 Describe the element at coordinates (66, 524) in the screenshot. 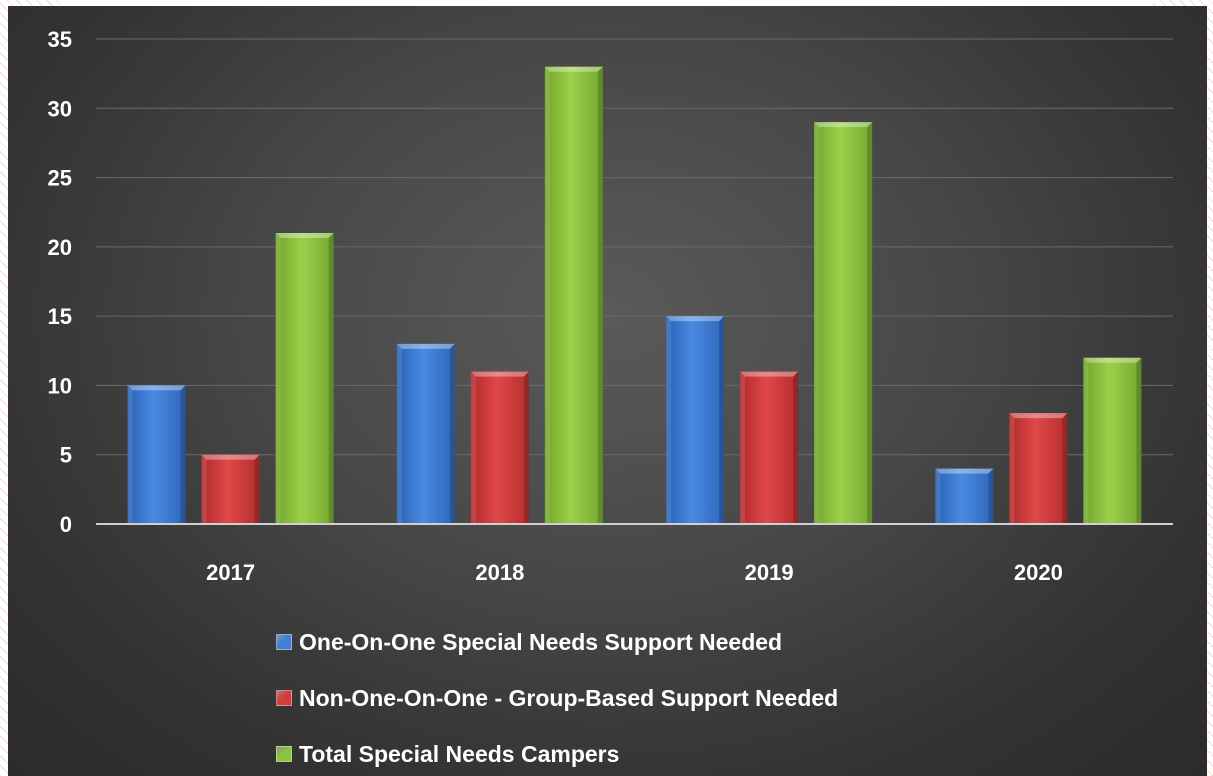

I see `y-tick-label: 0` at that location.